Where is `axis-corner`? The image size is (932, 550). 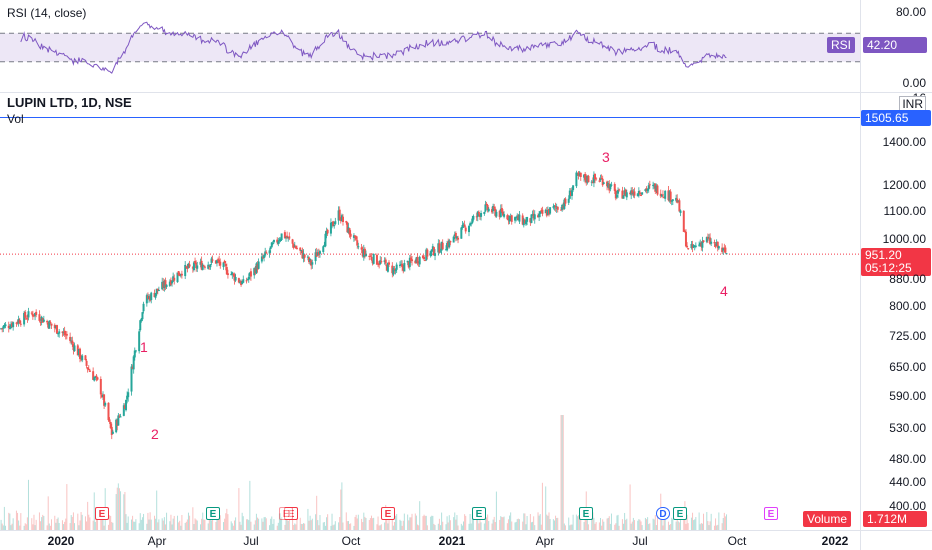 axis-corner is located at coordinates (896, 540).